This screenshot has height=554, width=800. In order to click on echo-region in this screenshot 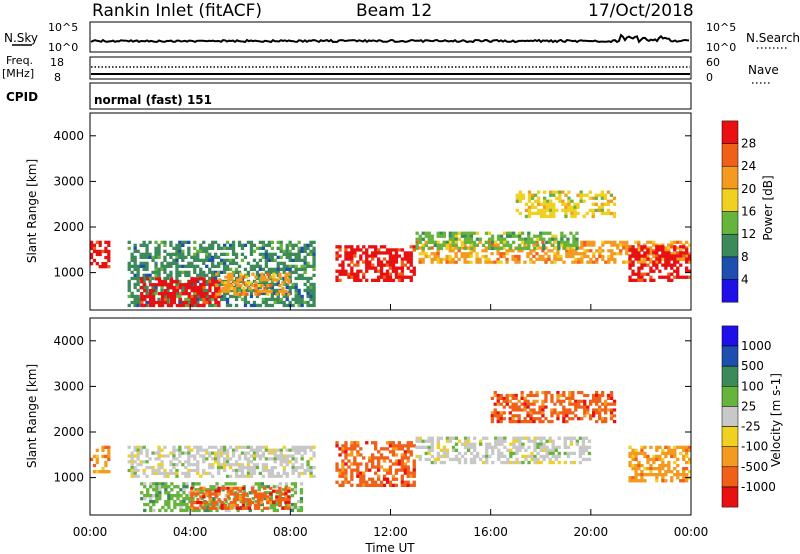, I will do `click(503, 450)`.